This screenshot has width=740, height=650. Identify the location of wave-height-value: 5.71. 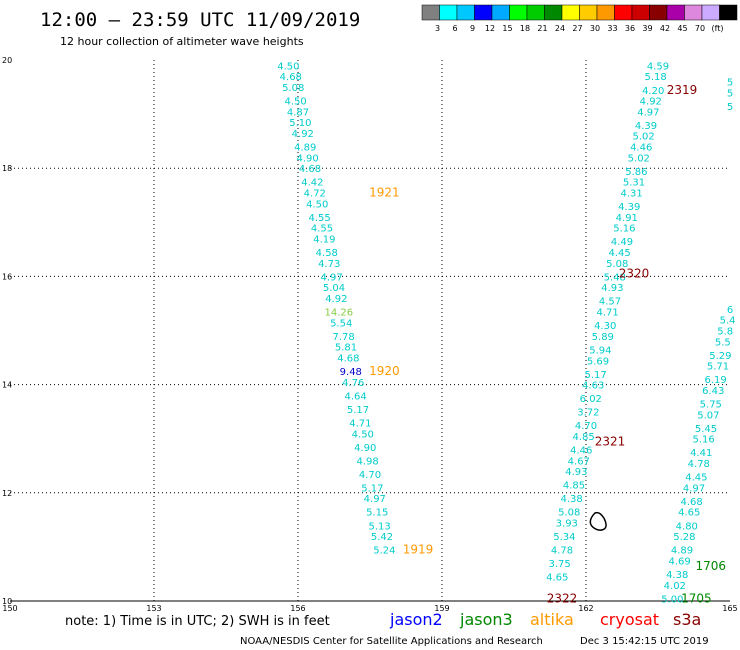
(718, 367).